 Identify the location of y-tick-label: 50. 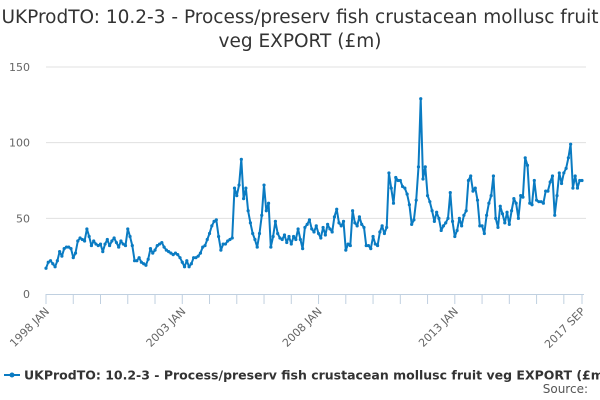
(23, 218).